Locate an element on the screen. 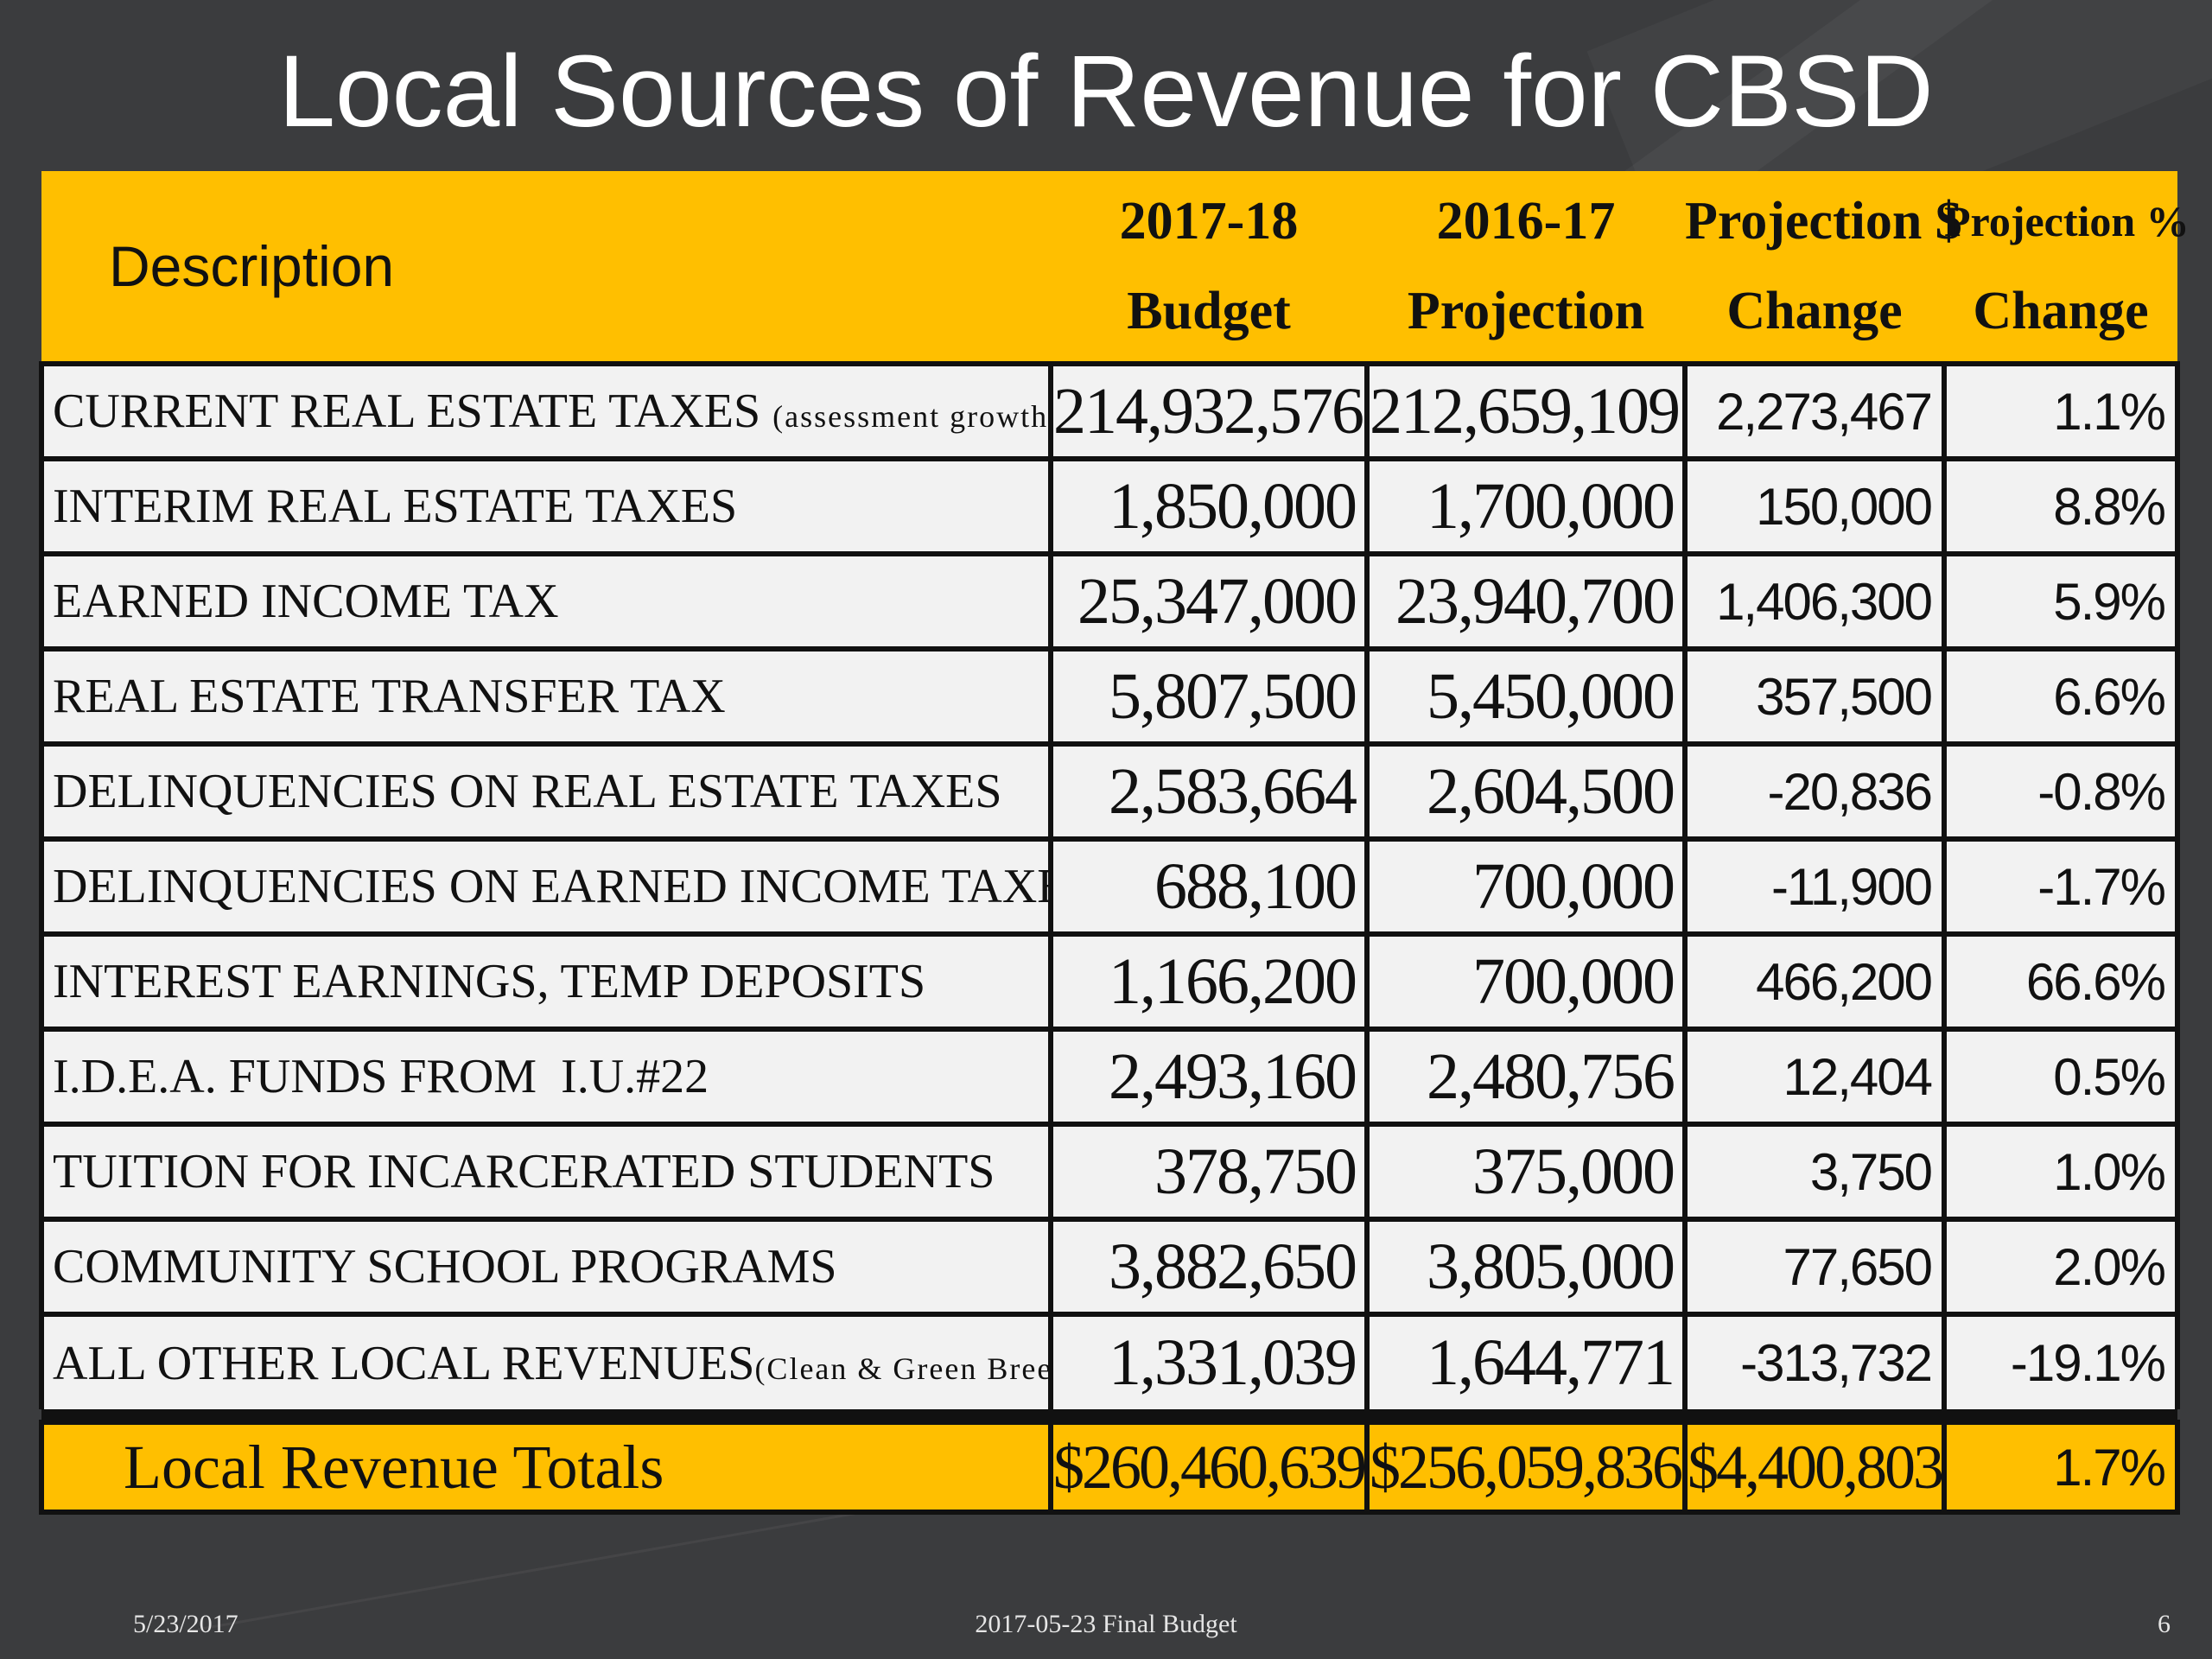 Image resolution: width=2212 pixels, height=1659 pixels. row-change: -313,732 is located at coordinates (1814, 1360).